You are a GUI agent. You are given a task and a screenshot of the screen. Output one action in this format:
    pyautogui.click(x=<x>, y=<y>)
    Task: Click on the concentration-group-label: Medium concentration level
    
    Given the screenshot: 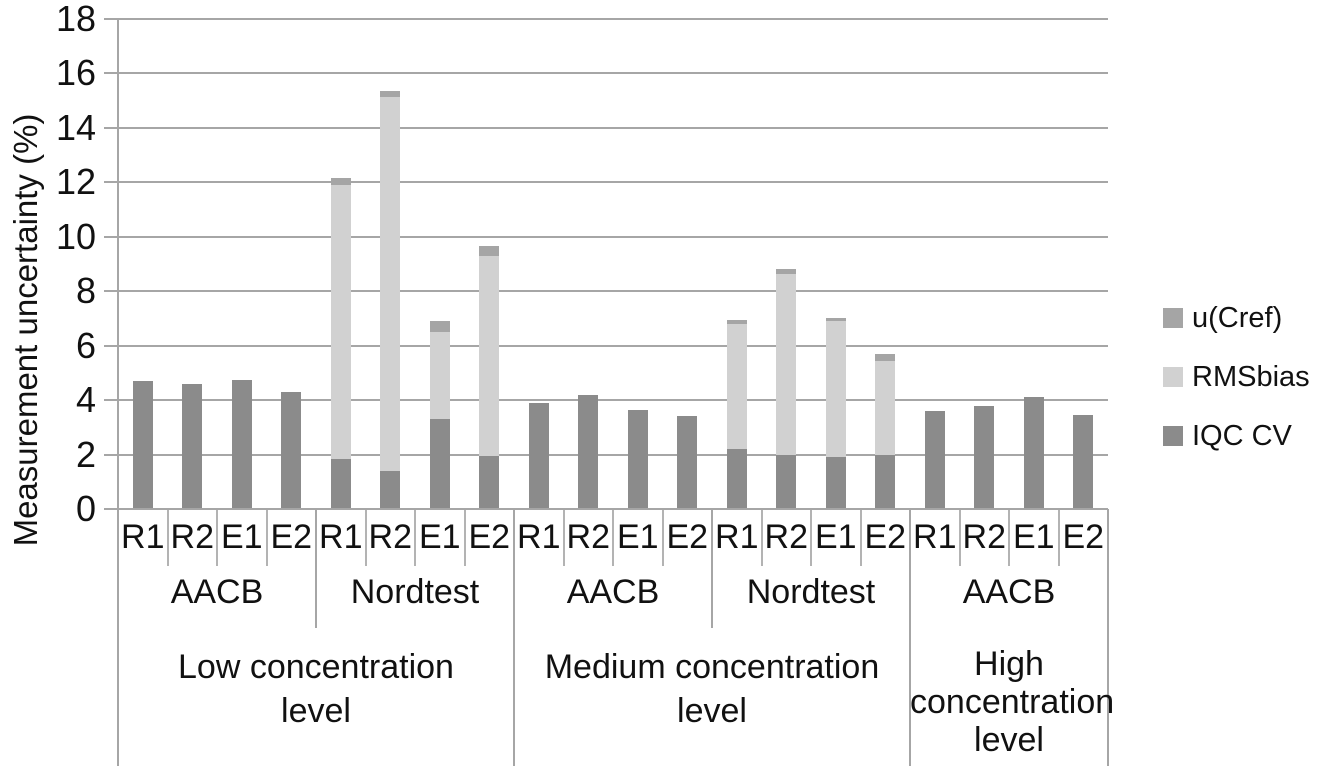 What is the action you would take?
    pyautogui.click(x=712, y=689)
    